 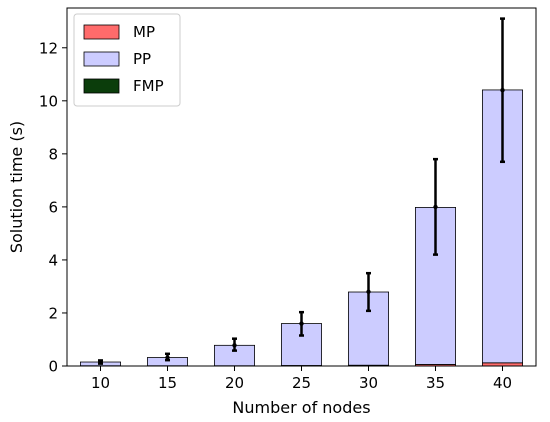 What do you see at coordinates (101, 32) in the screenshot?
I see `legend-swatch-mp` at bounding box center [101, 32].